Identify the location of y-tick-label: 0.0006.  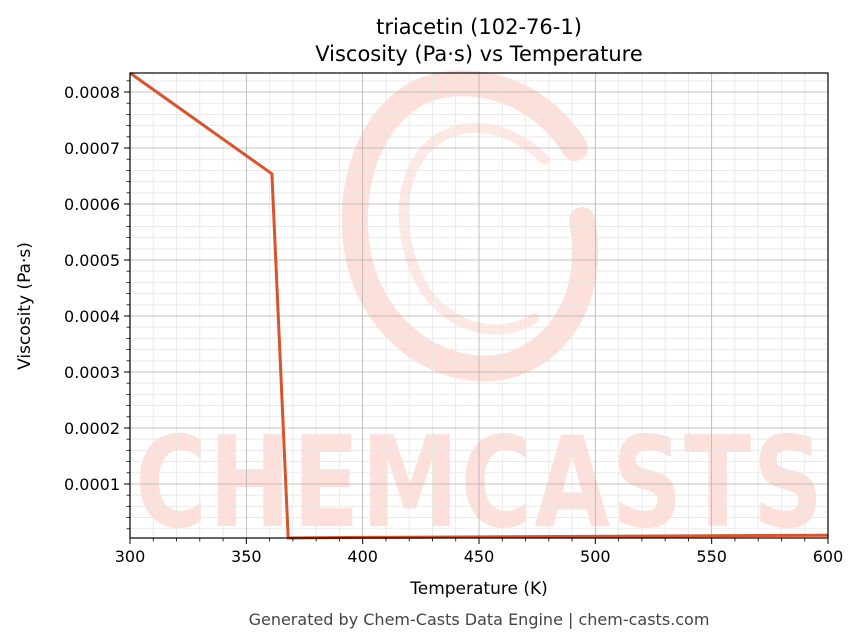
(92, 204).